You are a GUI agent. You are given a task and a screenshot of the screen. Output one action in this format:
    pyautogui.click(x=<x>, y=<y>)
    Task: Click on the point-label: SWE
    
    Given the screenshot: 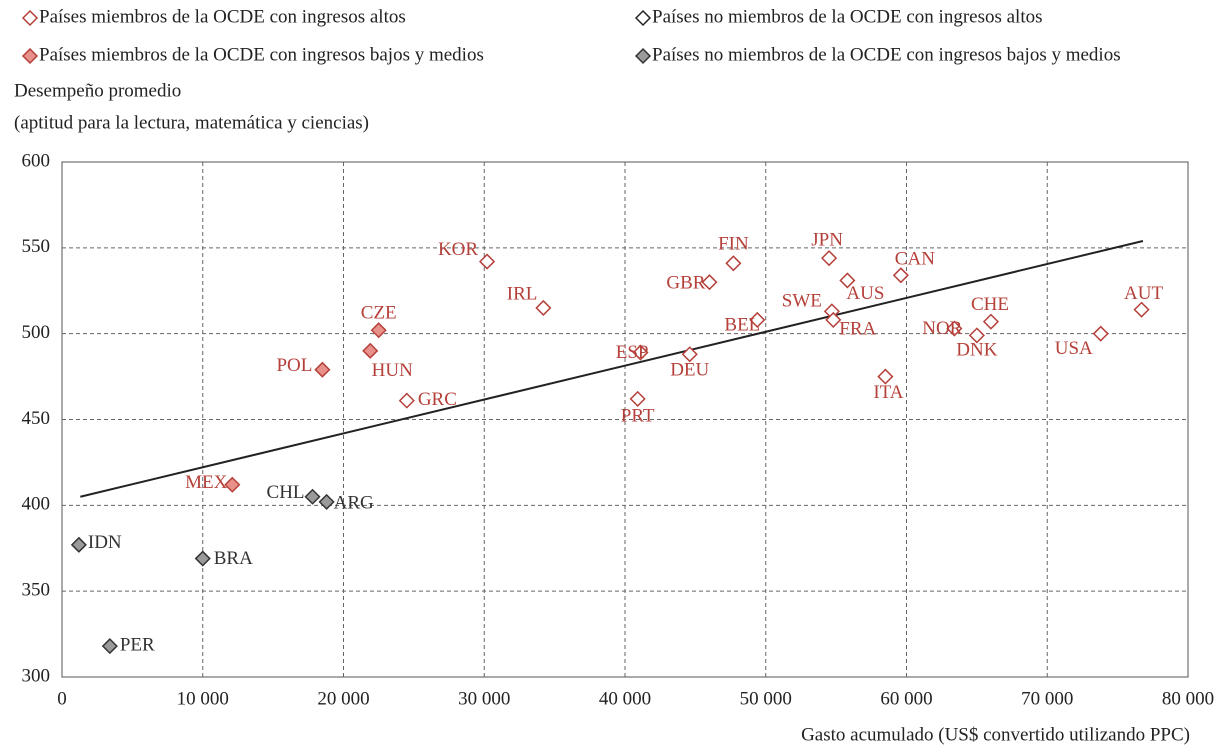 What is the action you would take?
    pyautogui.click(x=802, y=301)
    